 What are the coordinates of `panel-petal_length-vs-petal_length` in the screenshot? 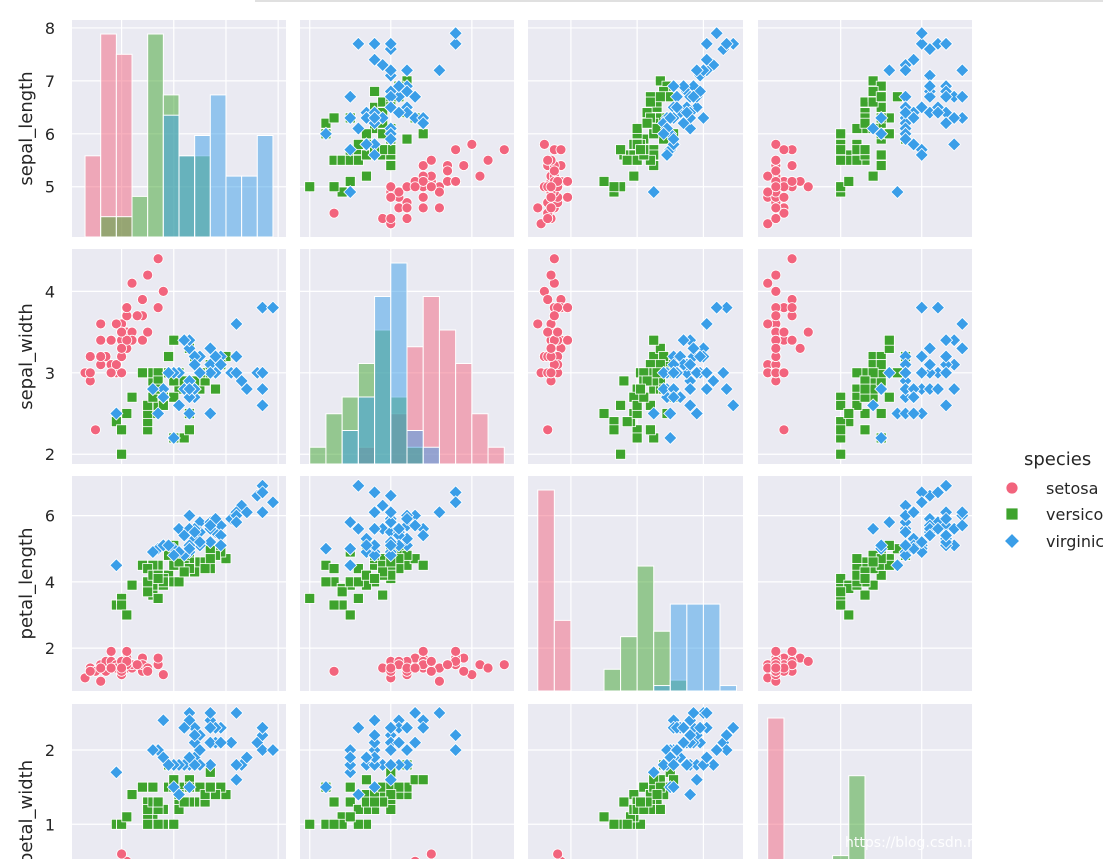 It's located at (635, 584).